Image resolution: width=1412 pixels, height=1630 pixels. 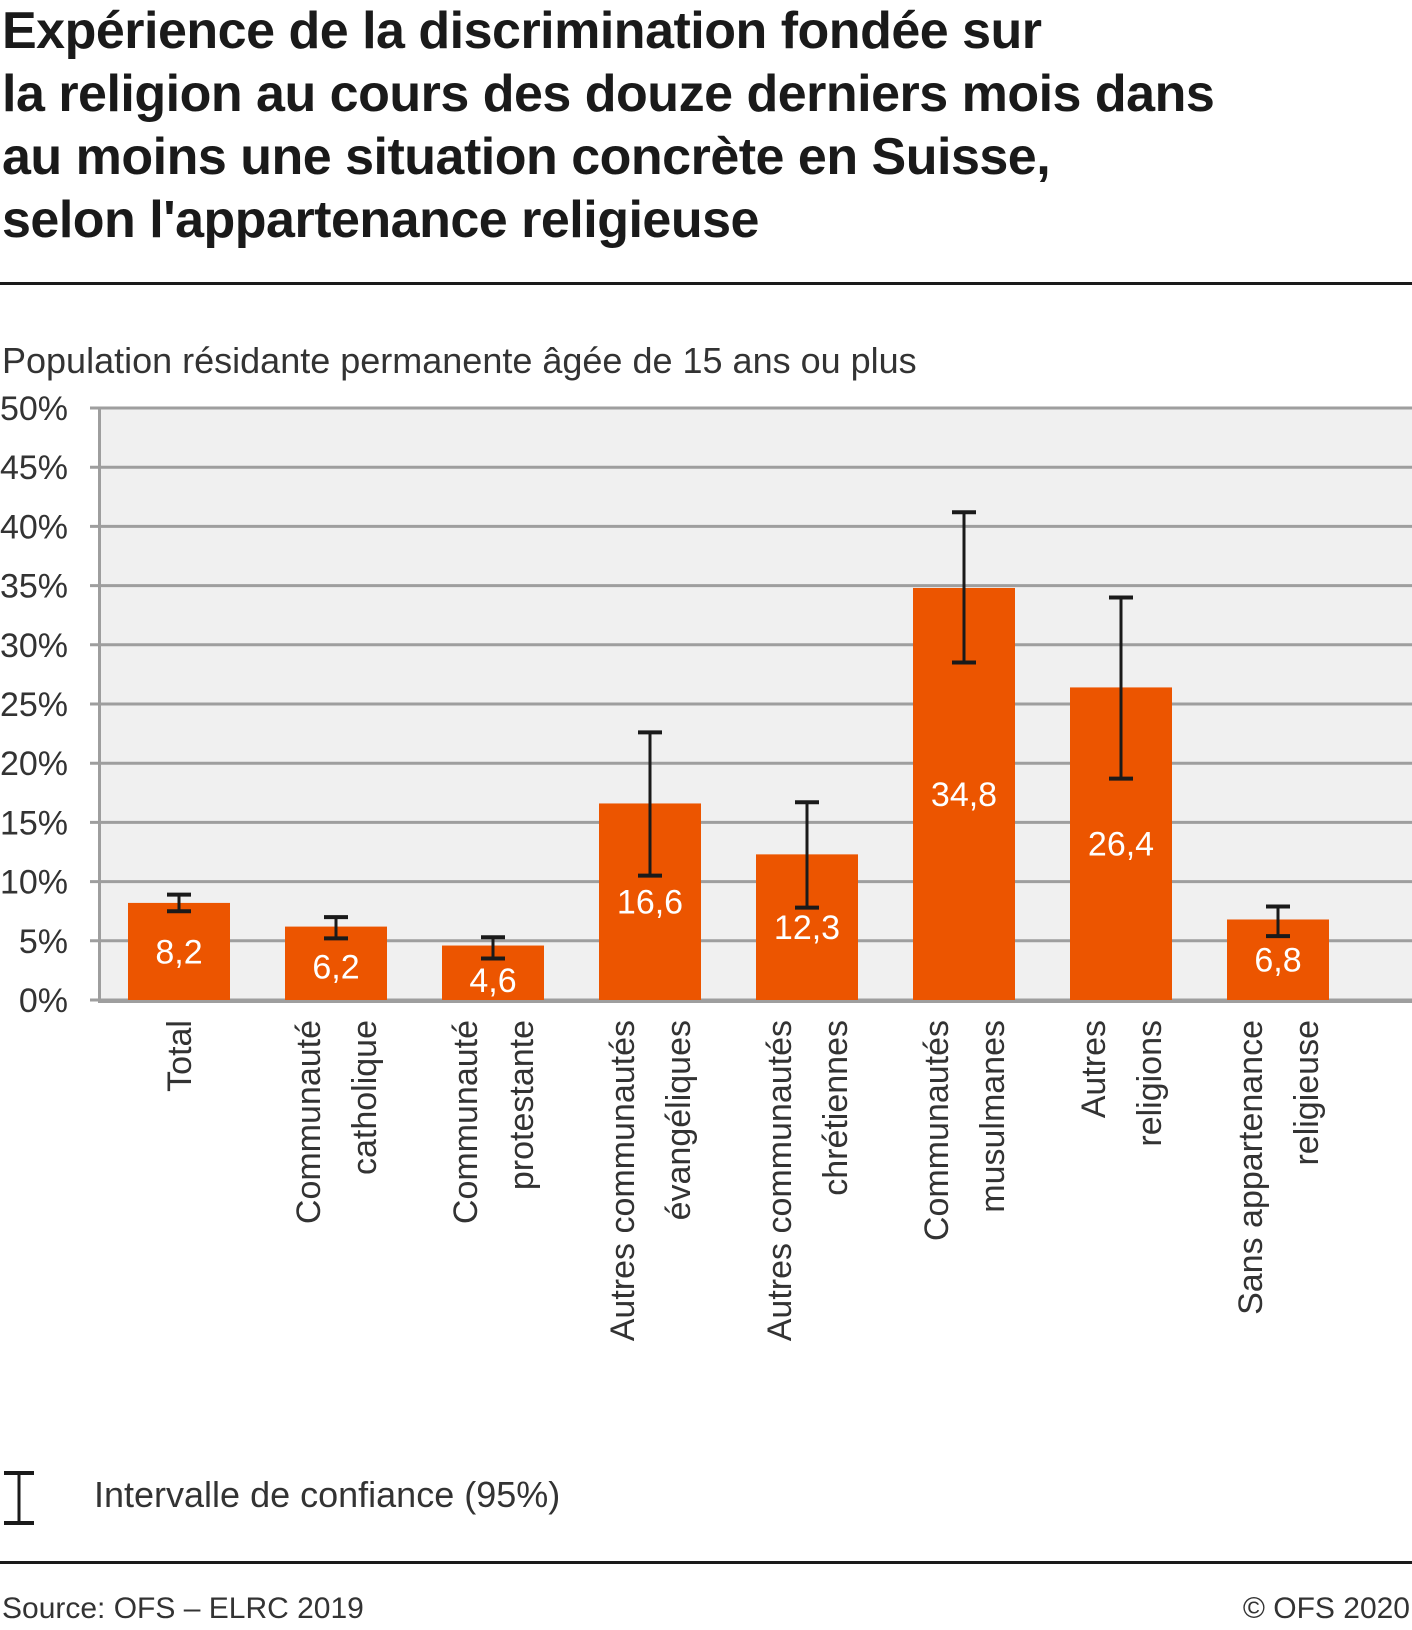 What do you see at coordinates (651, 1180) in the screenshot?
I see `x-category-label: Autres communautés évangéliques` at bounding box center [651, 1180].